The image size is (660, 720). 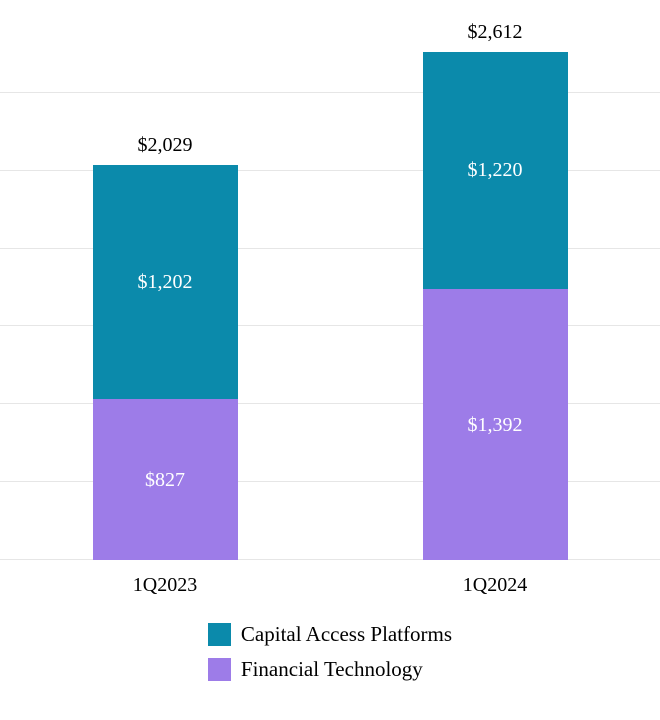 I want to click on x-axis-label: 1Q2024, so click(x=495, y=585).